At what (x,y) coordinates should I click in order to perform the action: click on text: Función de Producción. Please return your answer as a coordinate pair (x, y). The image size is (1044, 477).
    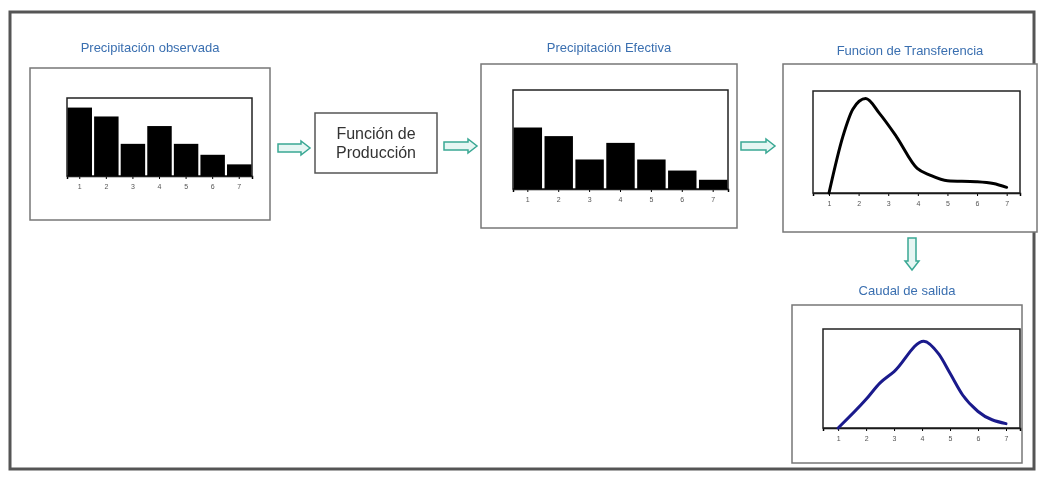
    Looking at the image, I should click on (376, 143).